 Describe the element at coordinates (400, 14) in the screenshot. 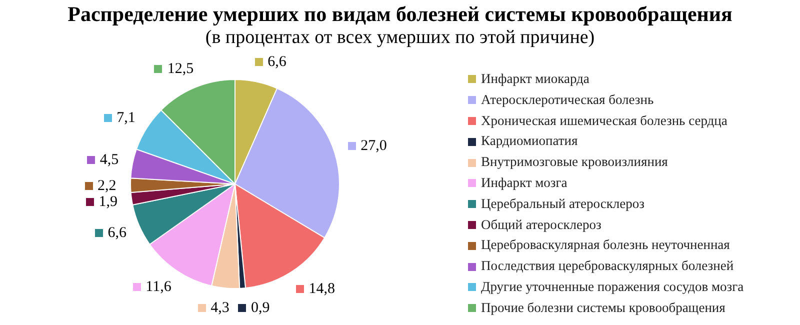

I see `chart-title: Распределение умерших по видам болезней системы кровообращения` at that location.